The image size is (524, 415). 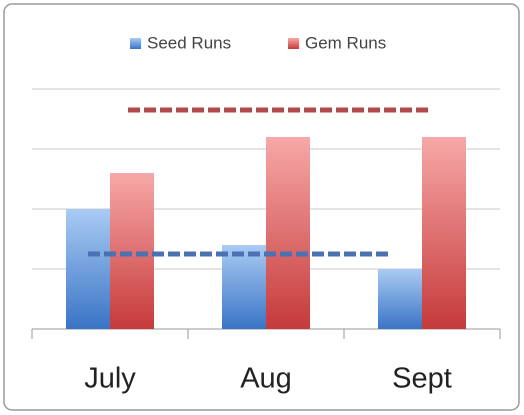 I want to click on legend-label: Gem Runs, so click(x=345, y=42).